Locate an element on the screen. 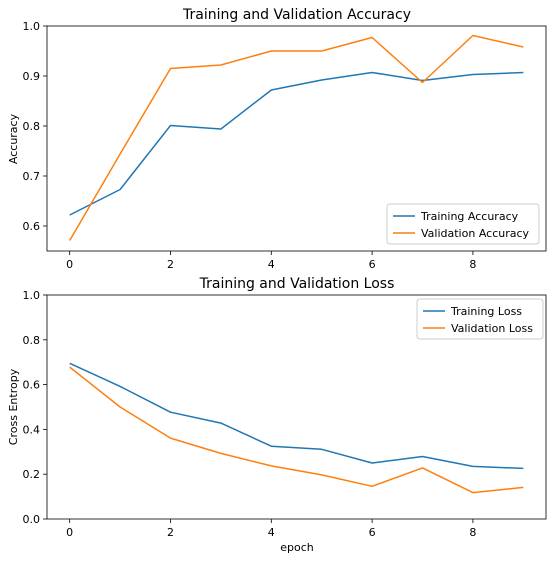 The image size is (553, 561). x-axis-label: epoch is located at coordinates (297, 547).